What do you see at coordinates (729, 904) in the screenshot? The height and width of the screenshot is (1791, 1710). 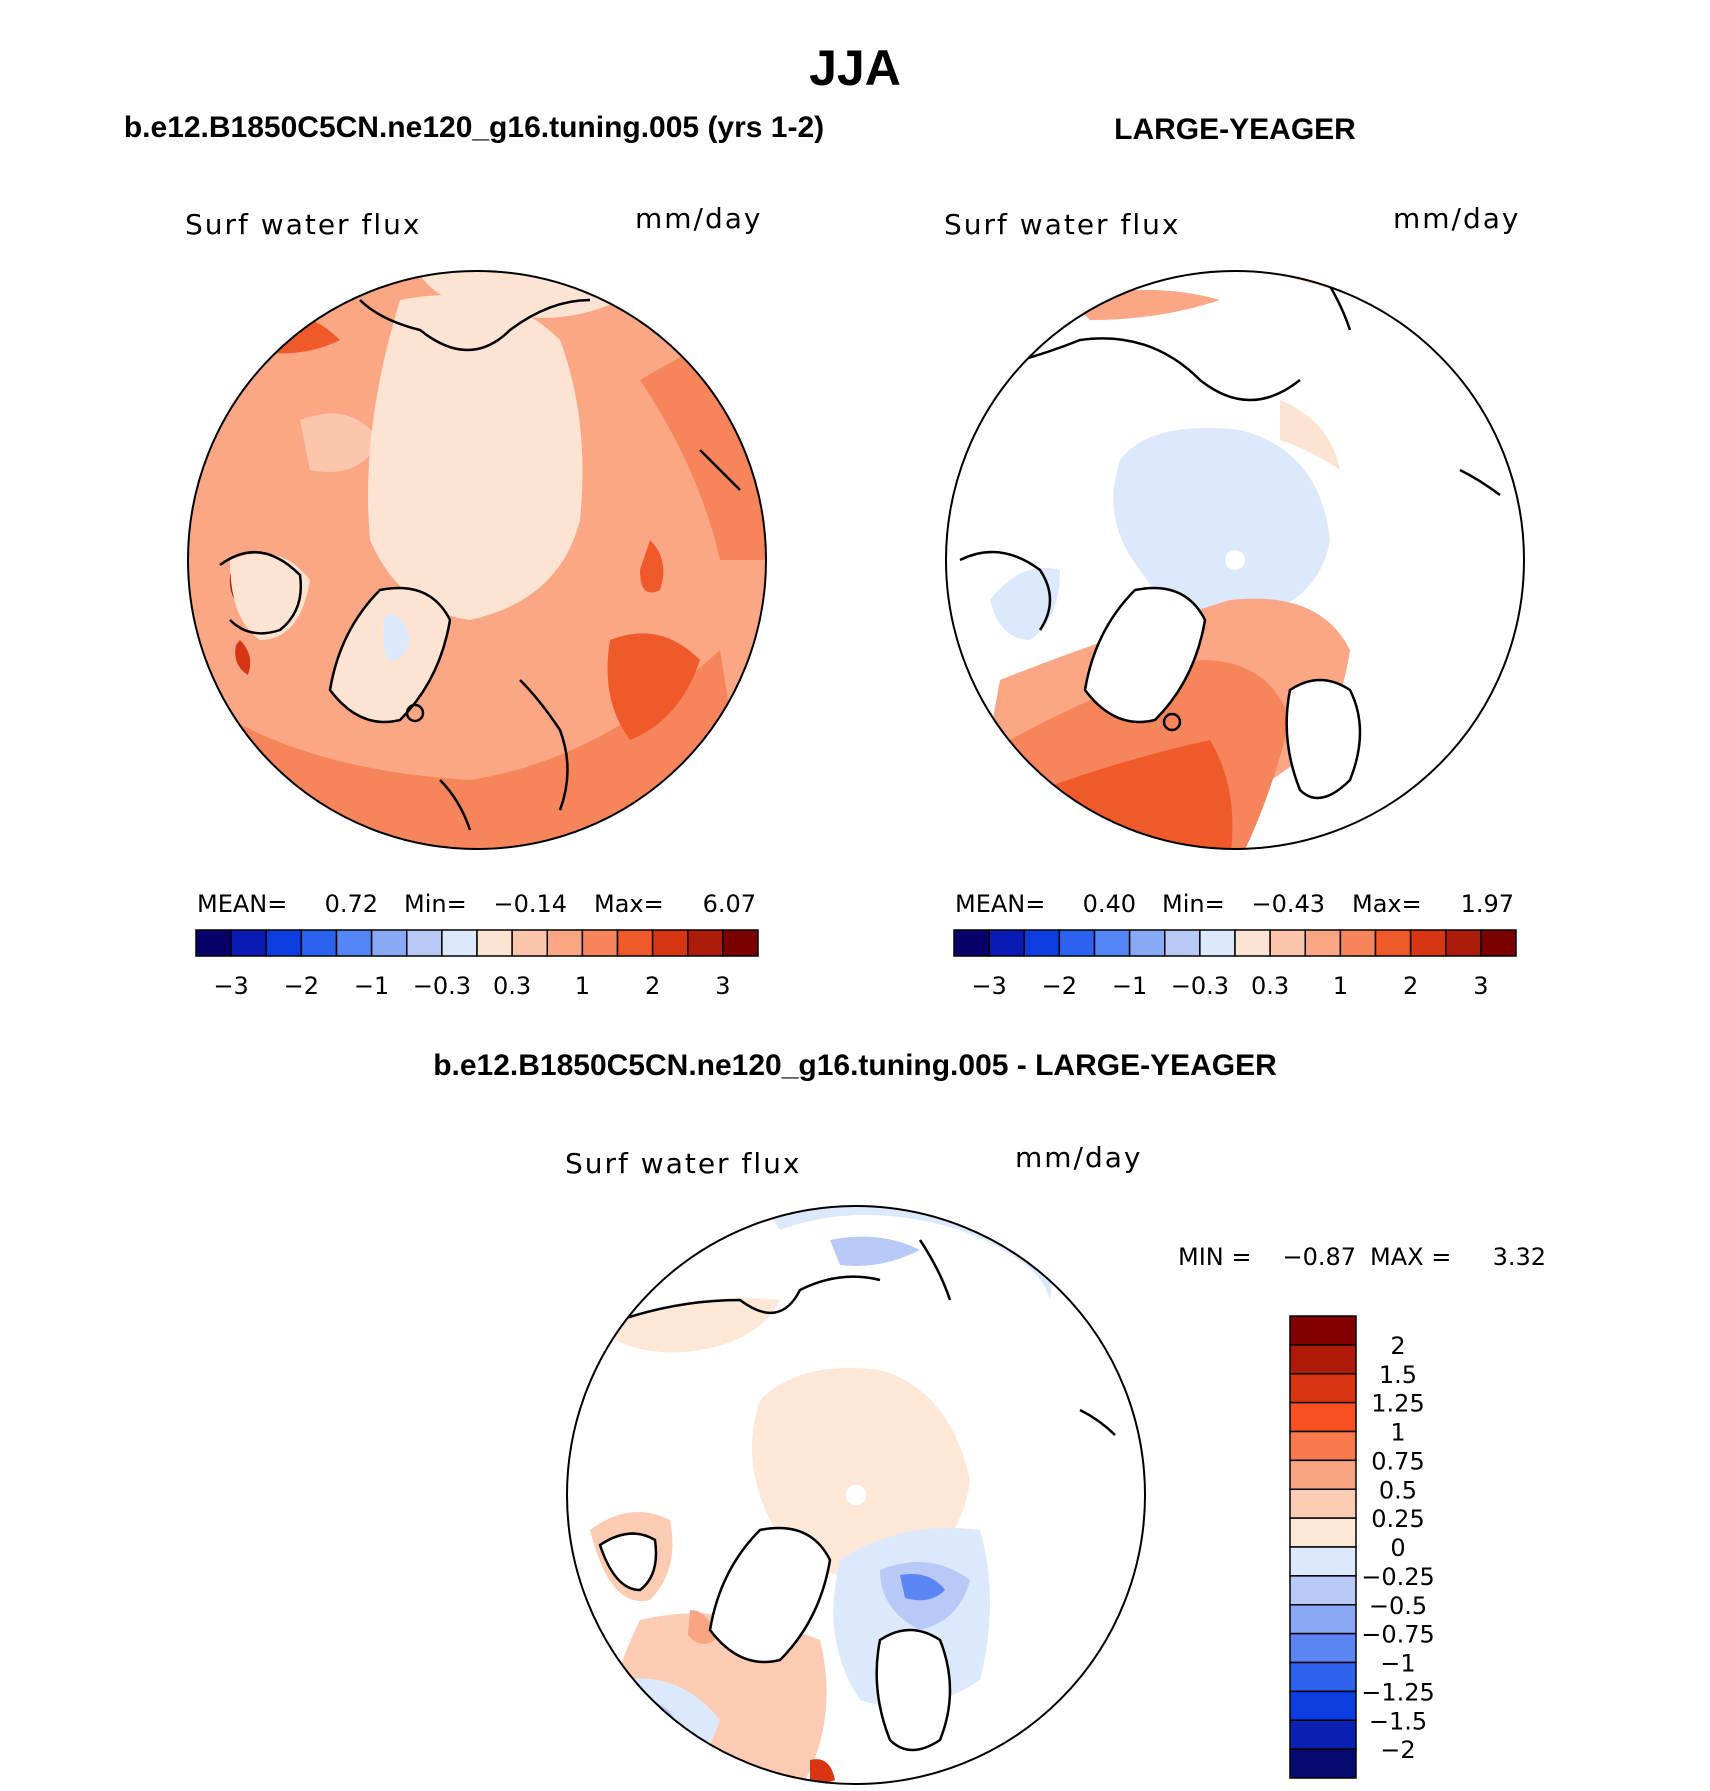 I see `panel-model-max-value: 6.07` at bounding box center [729, 904].